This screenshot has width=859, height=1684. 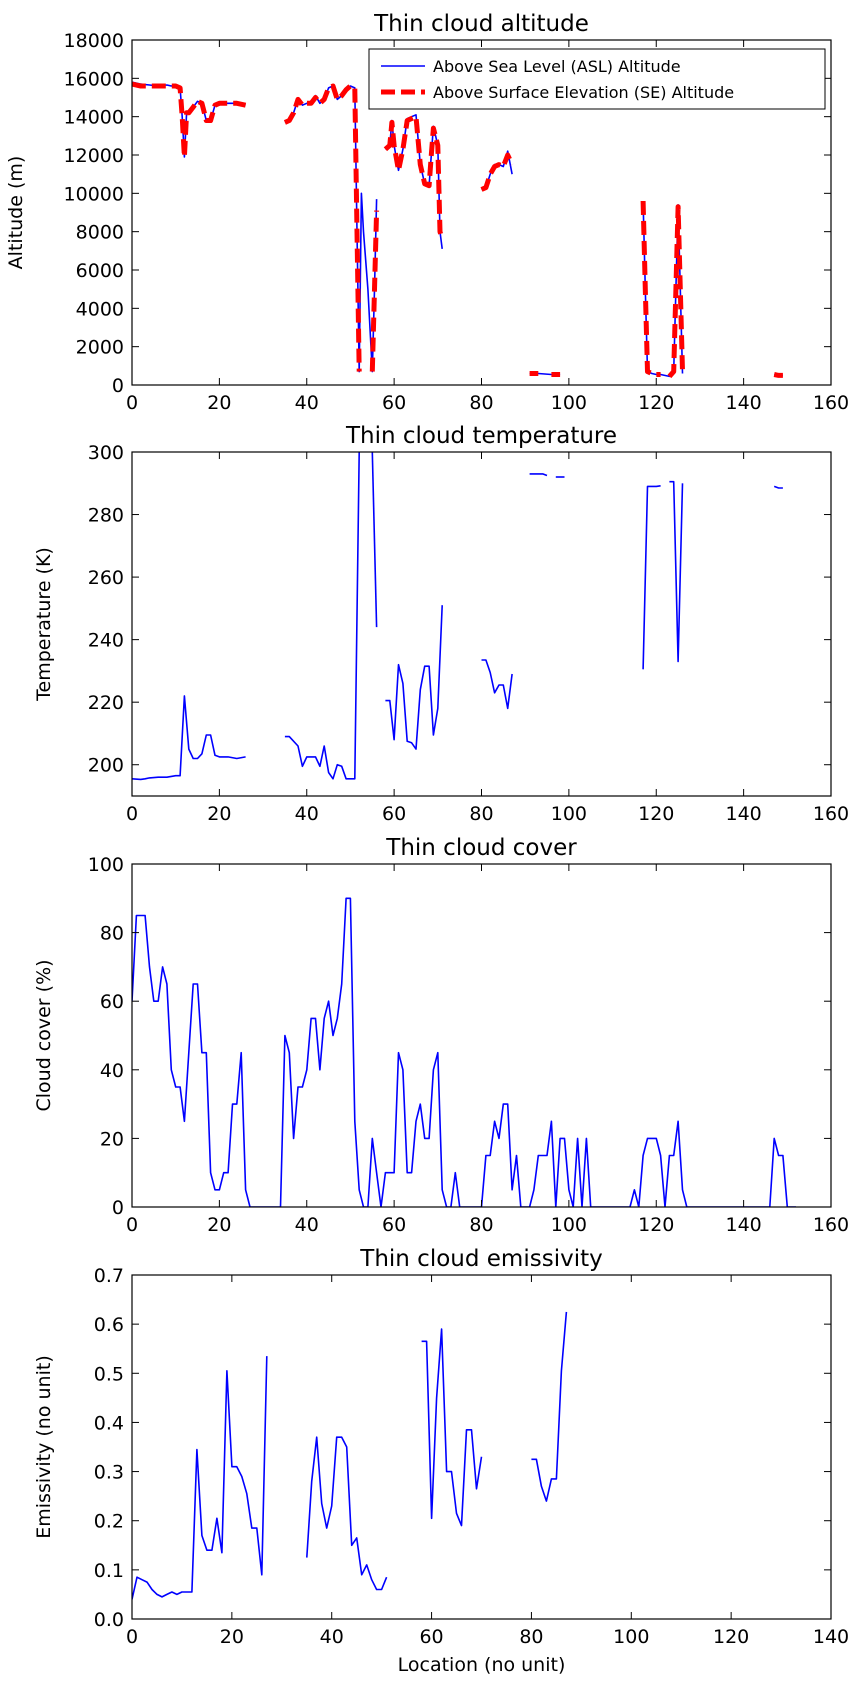 I want to click on y-tick-label: 0.7, so click(x=109, y=1276).